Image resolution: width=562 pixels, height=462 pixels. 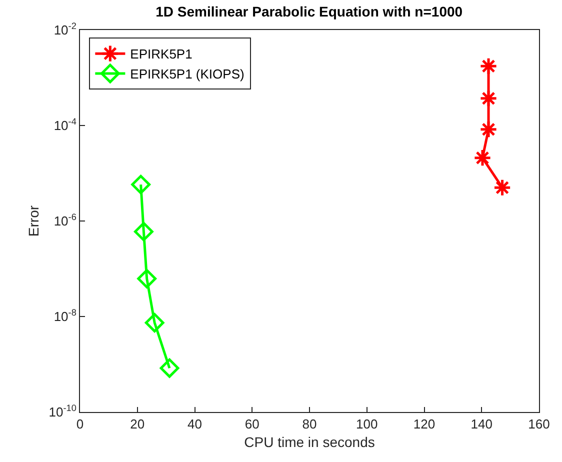 I want to click on x-tick-label: 80, so click(x=309, y=424).